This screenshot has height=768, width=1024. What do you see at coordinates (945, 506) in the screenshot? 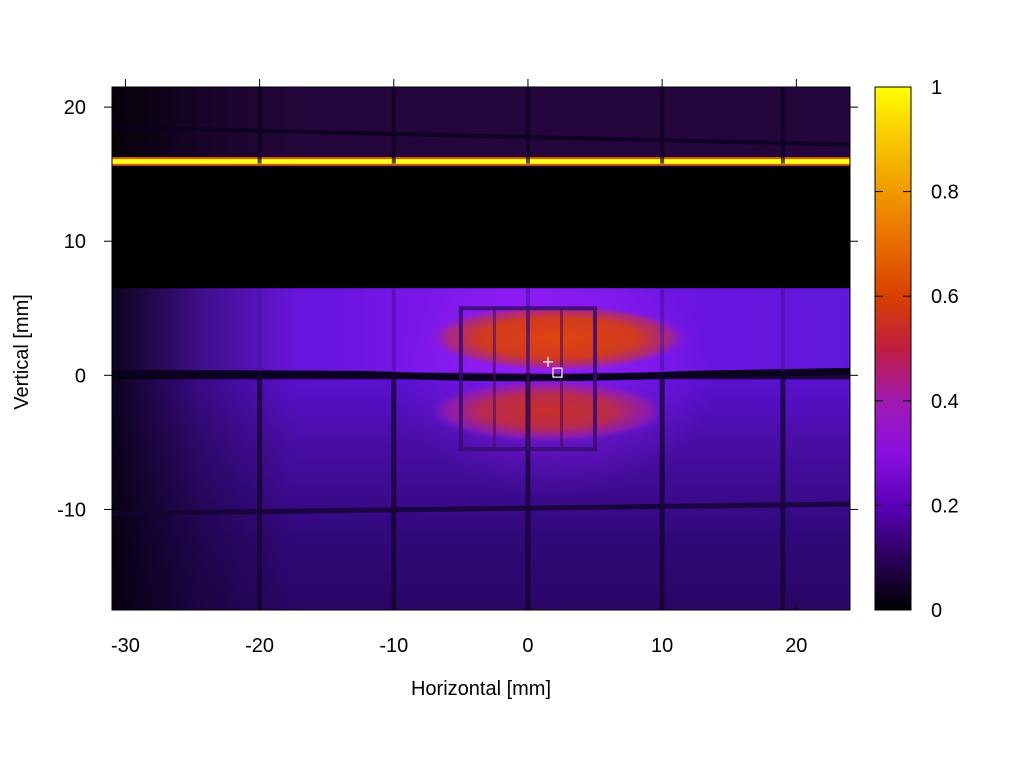
I see `colorbar-tick-label: 0.2` at bounding box center [945, 506].